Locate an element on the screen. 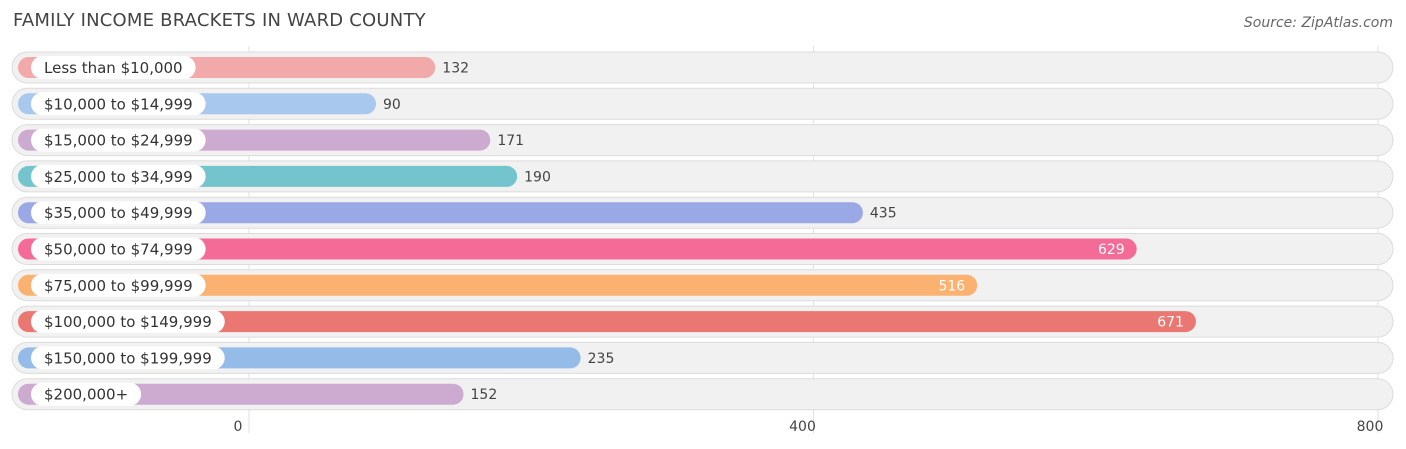 The height and width of the screenshot is (449, 1406). category-label: $100,000 to $149,999 is located at coordinates (128, 322).